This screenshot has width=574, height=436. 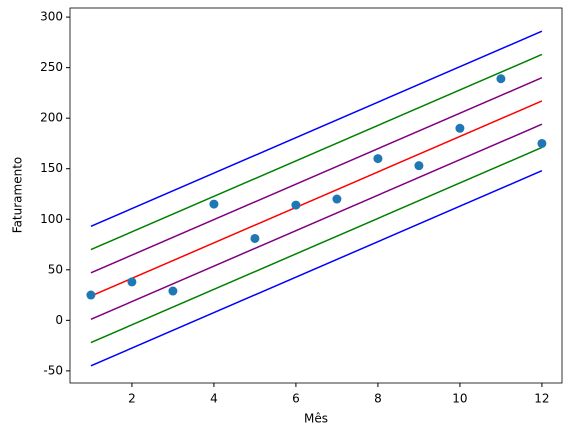 I want to click on y-tick-label: 200, so click(x=51, y=118).